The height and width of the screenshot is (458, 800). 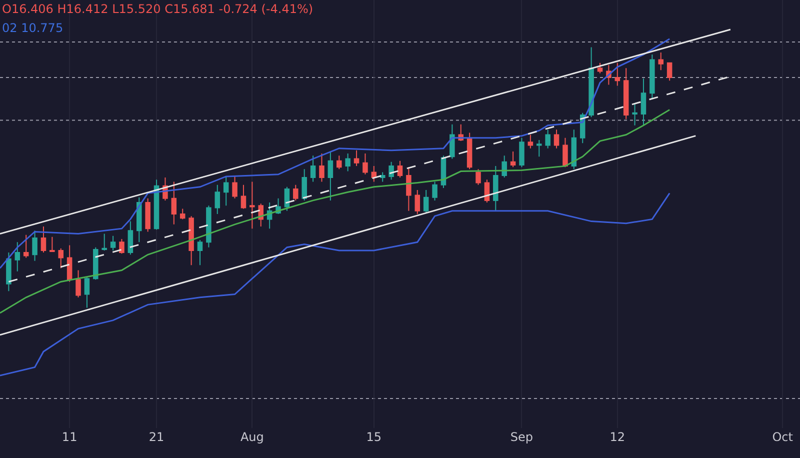 What do you see at coordinates (156, 437) in the screenshot?
I see `x-tick-label: 21` at bounding box center [156, 437].